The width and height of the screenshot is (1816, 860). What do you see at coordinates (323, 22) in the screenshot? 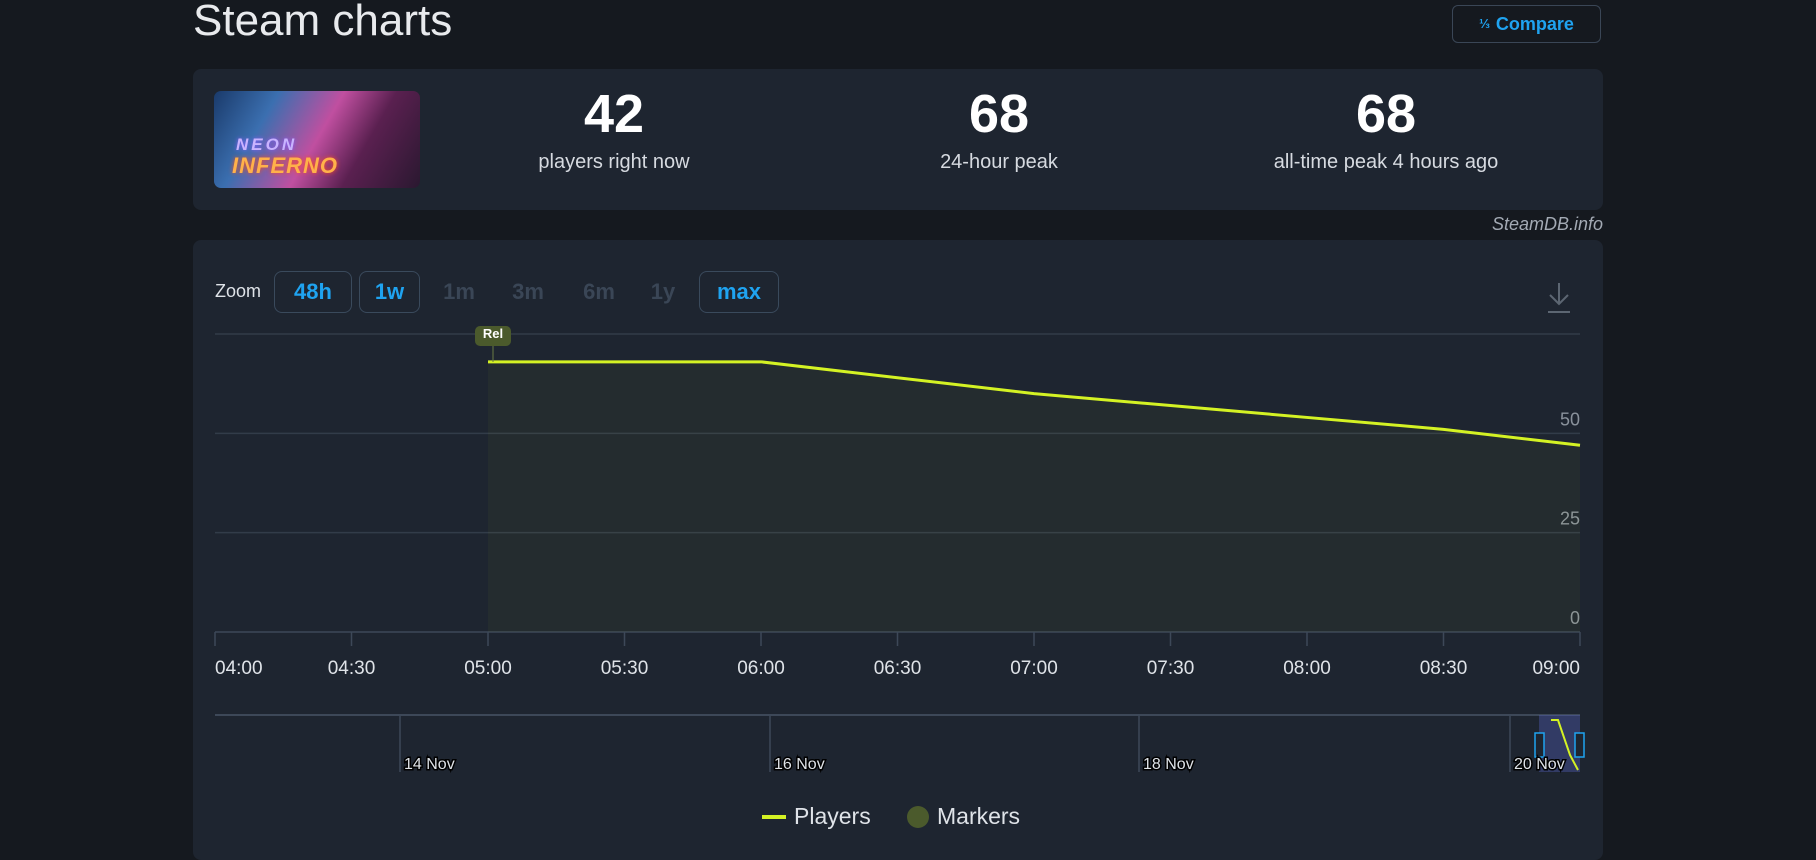
I see `page-title: Steam charts` at bounding box center [323, 22].